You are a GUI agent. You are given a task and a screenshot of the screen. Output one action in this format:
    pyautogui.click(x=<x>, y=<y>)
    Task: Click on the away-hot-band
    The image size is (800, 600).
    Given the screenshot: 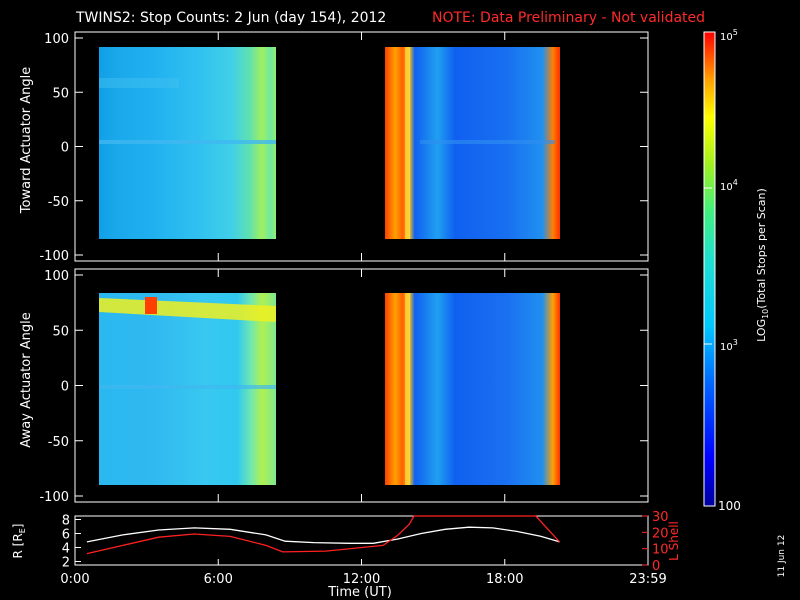 What is the action you would take?
    pyautogui.click(x=187, y=310)
    